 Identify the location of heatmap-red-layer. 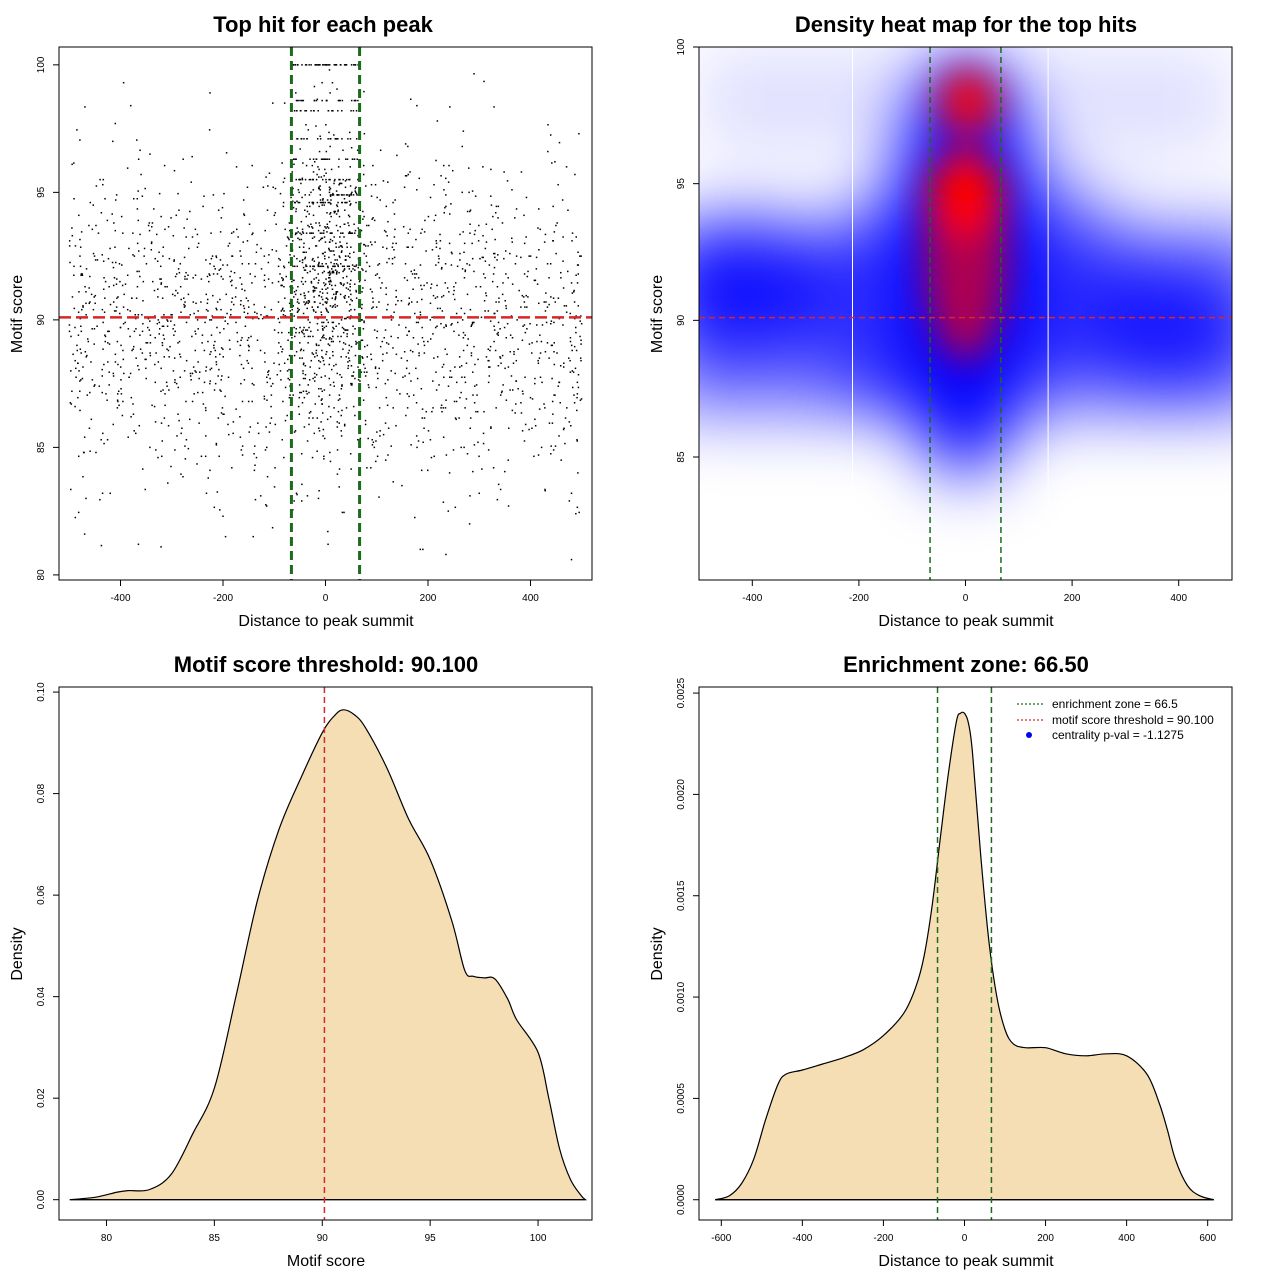
(965, 215).